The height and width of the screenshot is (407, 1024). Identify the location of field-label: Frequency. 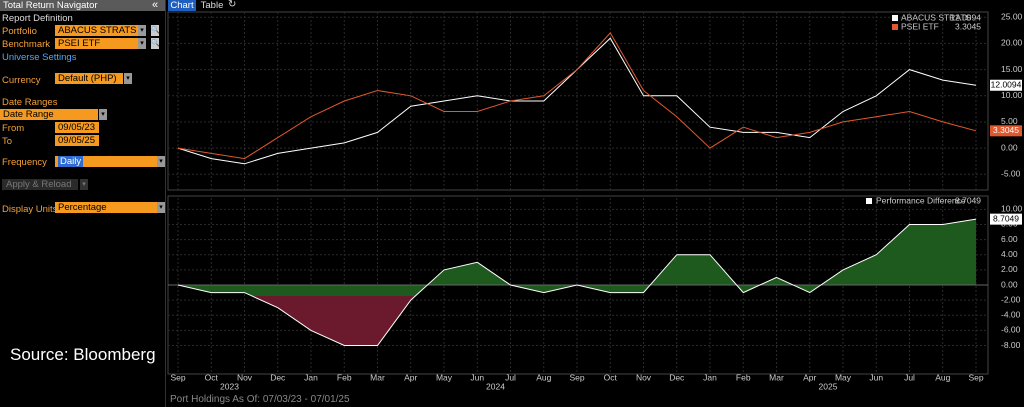
(24, 162).